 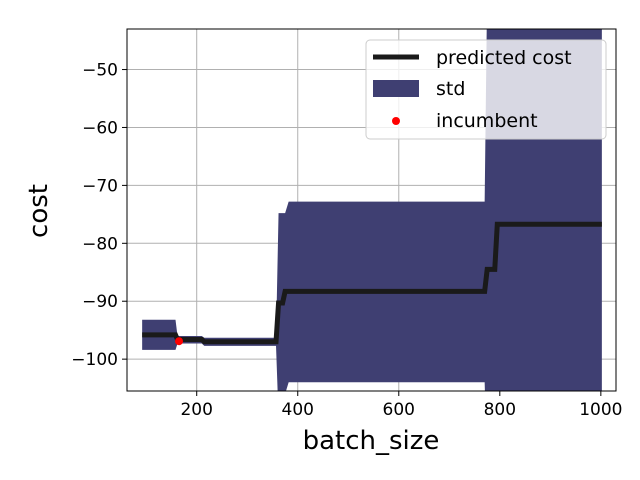 What do you see at coordinates (94, 360) in the screenshot?
I see `y-tick-label: −100` at bounding box center [94, 360].